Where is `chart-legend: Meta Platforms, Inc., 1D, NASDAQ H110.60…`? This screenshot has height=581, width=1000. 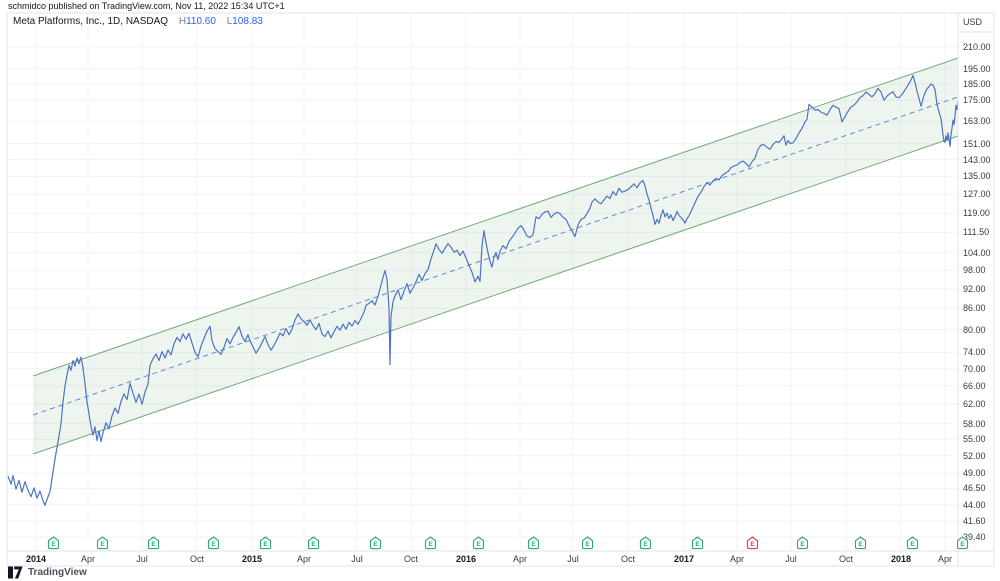
chart-legend: Meta Platforms, Inc., 1D, NASDAQ H110.60… is located at coordinates (138, 21).